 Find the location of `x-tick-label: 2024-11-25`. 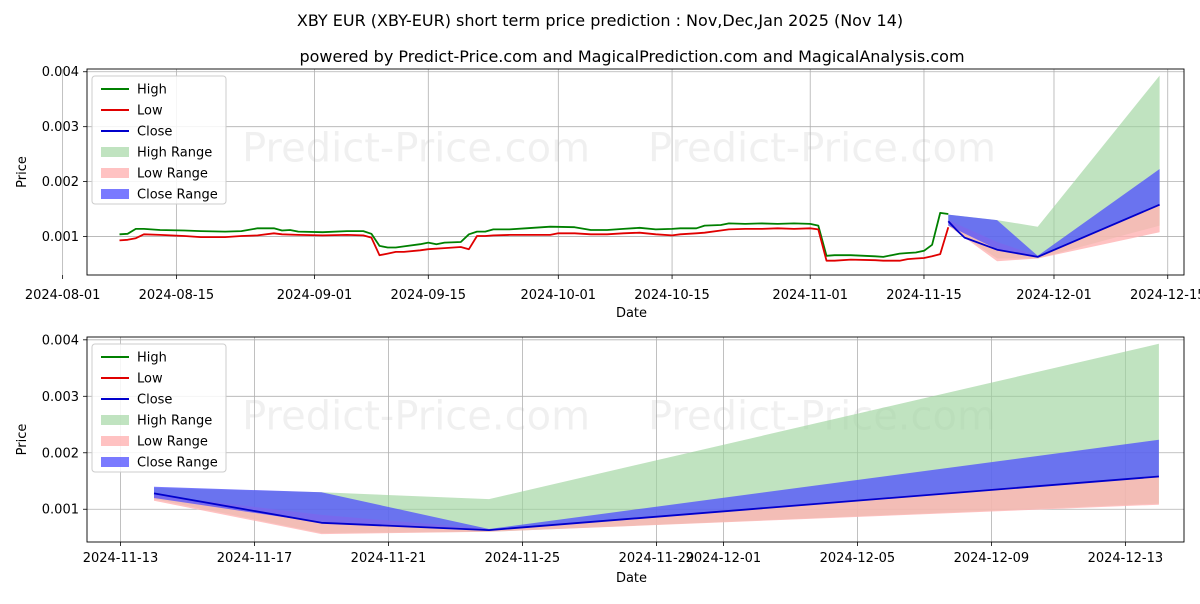

x-tick-label: 2024-11-25 is located at coordinates (523, 558).